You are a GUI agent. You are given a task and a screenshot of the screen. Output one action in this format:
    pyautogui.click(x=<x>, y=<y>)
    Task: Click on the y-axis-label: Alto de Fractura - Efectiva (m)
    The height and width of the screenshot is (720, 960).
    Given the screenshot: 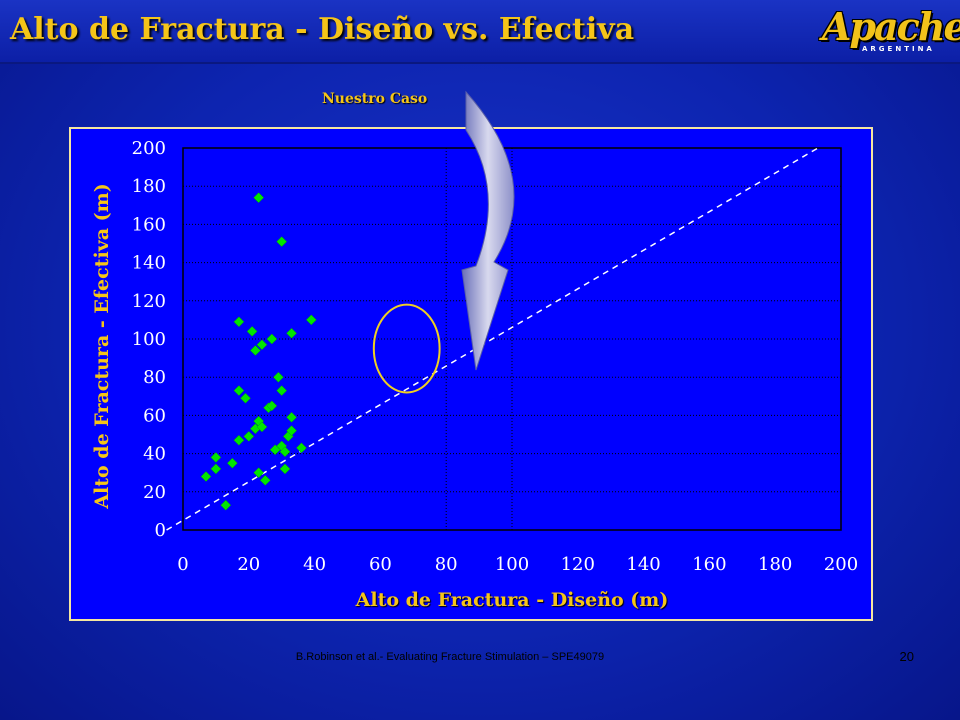 What is the action you would take?
    pyautogui.click(x=102, y=346)
    